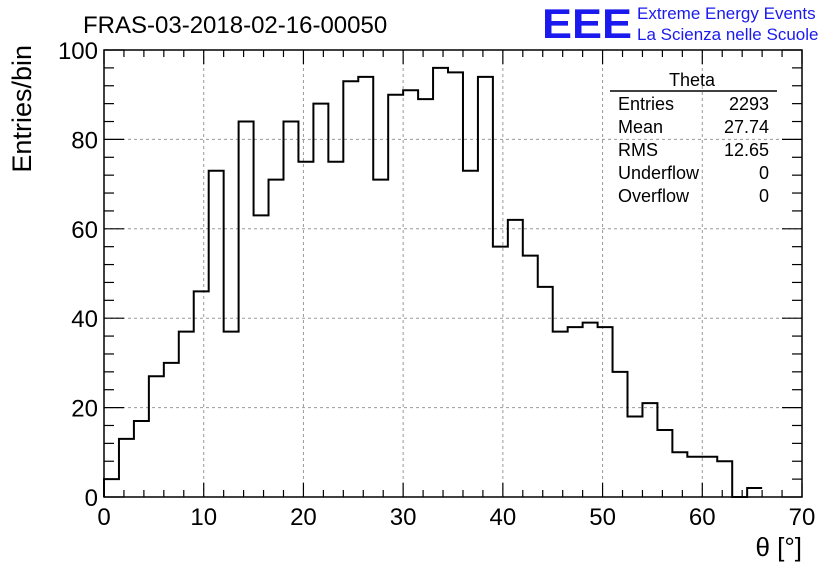 The width and height of the screenshot is (836, 572). What do you see at coordinates (654, 196) in the screenshot?
I see `stats-row-label: Overflow` at bounding box center [654, 196].